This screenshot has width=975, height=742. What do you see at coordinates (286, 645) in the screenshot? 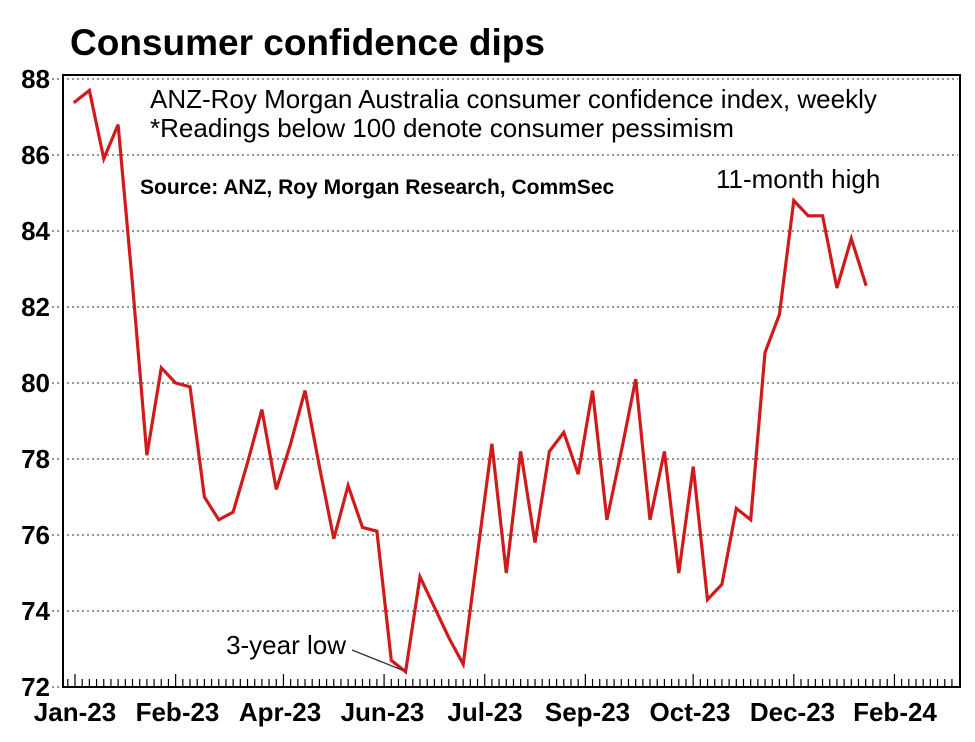
I see `low-annotation-label: 3-year low` at bounding box center [286, 645].